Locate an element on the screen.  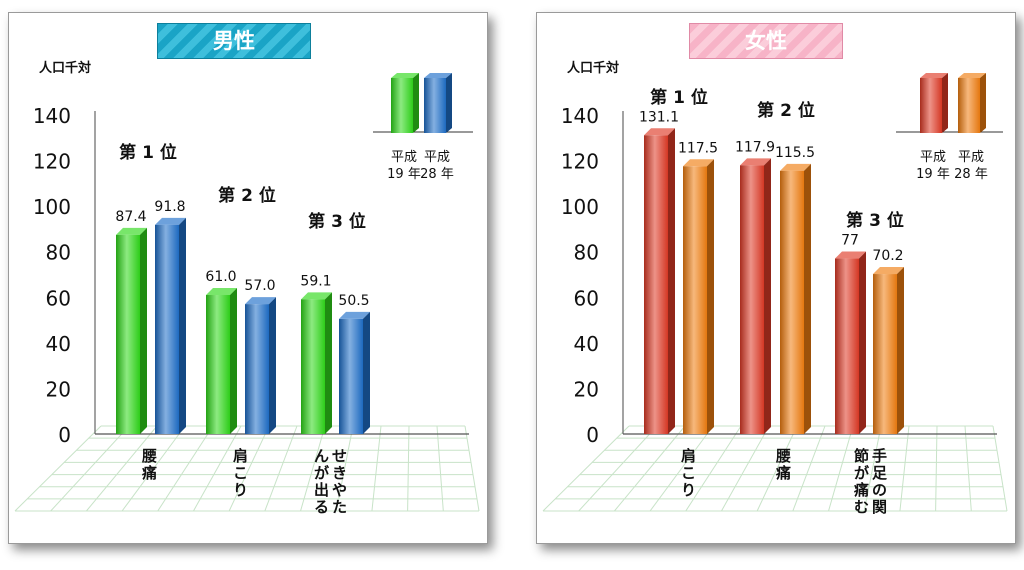
category-label: 腰痛 is located at coordinates (149, 464).